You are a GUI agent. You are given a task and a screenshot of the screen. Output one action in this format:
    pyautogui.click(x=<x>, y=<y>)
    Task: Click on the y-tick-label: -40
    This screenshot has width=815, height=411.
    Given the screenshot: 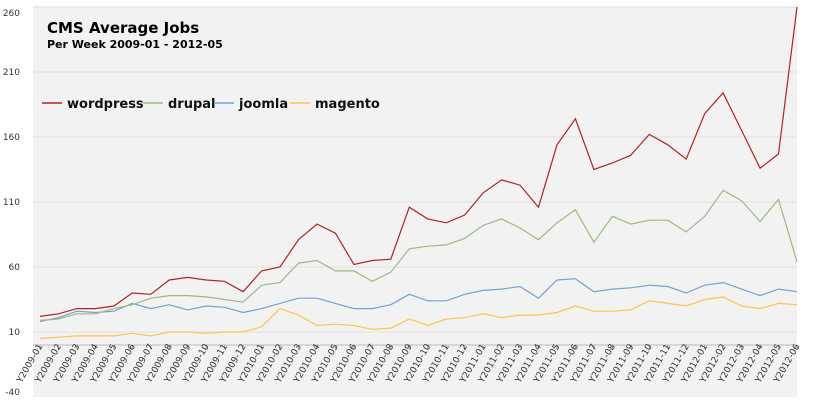 What is the action you would take?
    pyautogui.click(x=12, y=393)
    